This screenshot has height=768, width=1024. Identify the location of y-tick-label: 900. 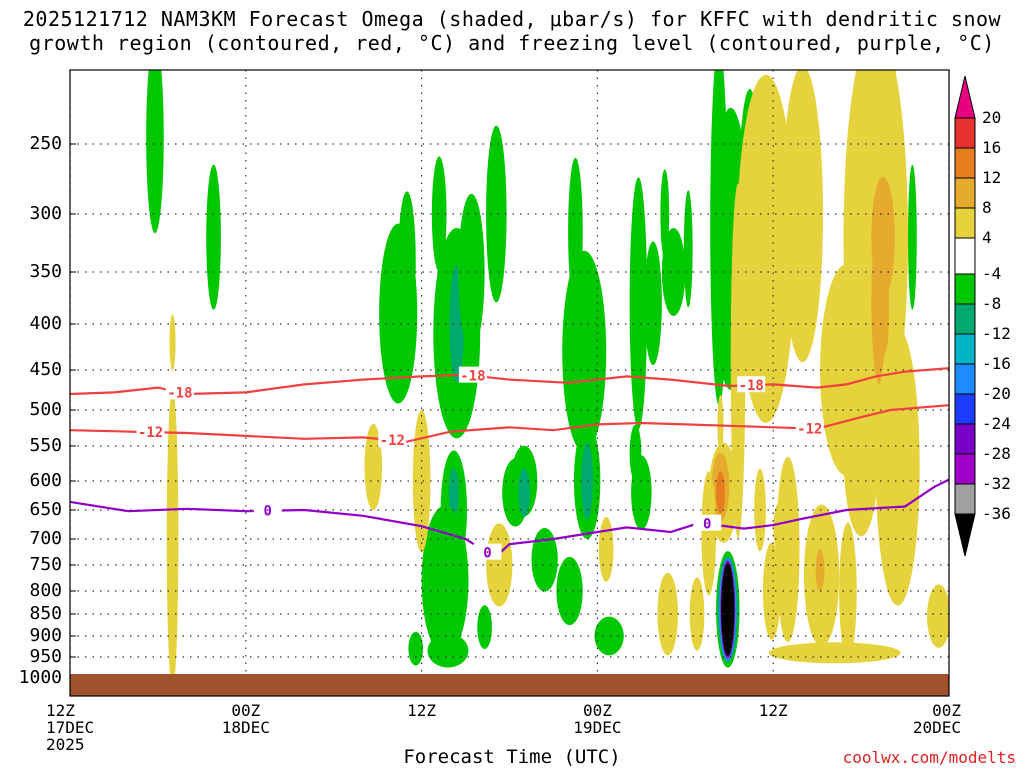
(45, 635).